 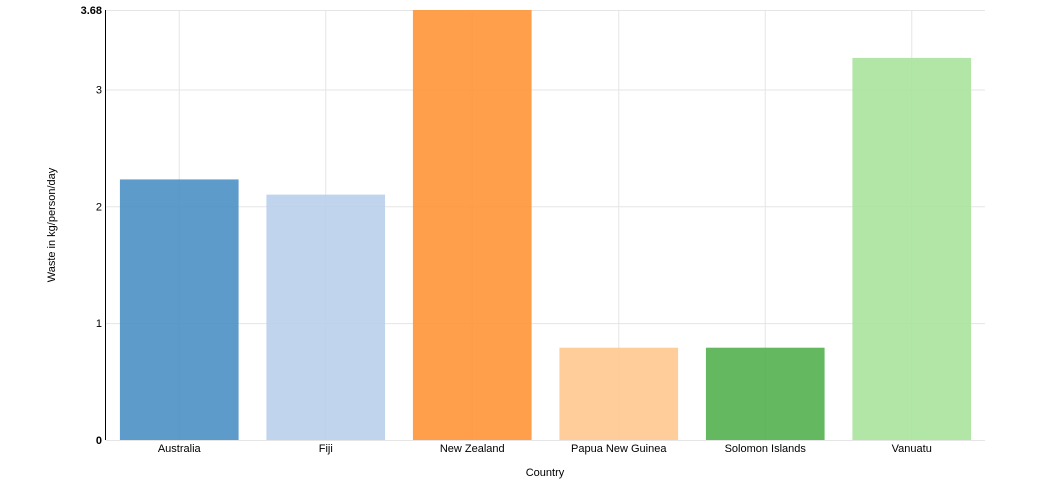 What do you see at coordinates (472, 225) in the screenshot?
I see `bar-new-zealand` at bounding box center [472, 225].